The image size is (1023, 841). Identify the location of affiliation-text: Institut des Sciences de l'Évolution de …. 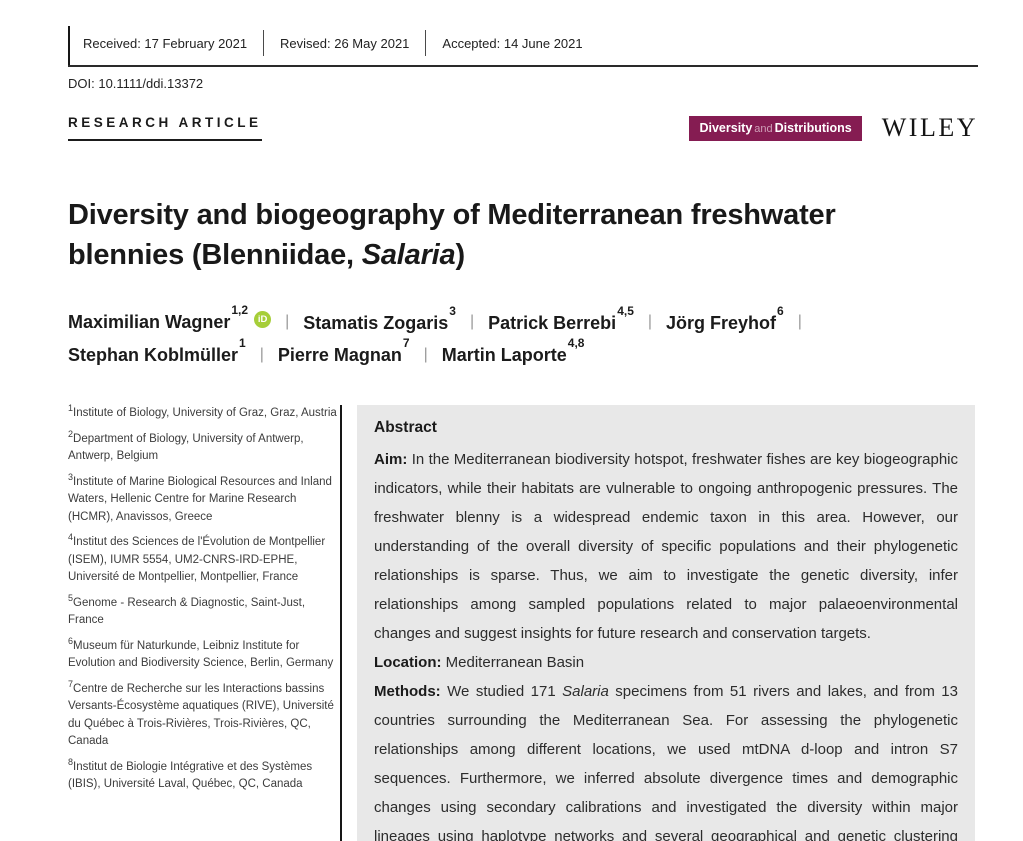
(197, 559).